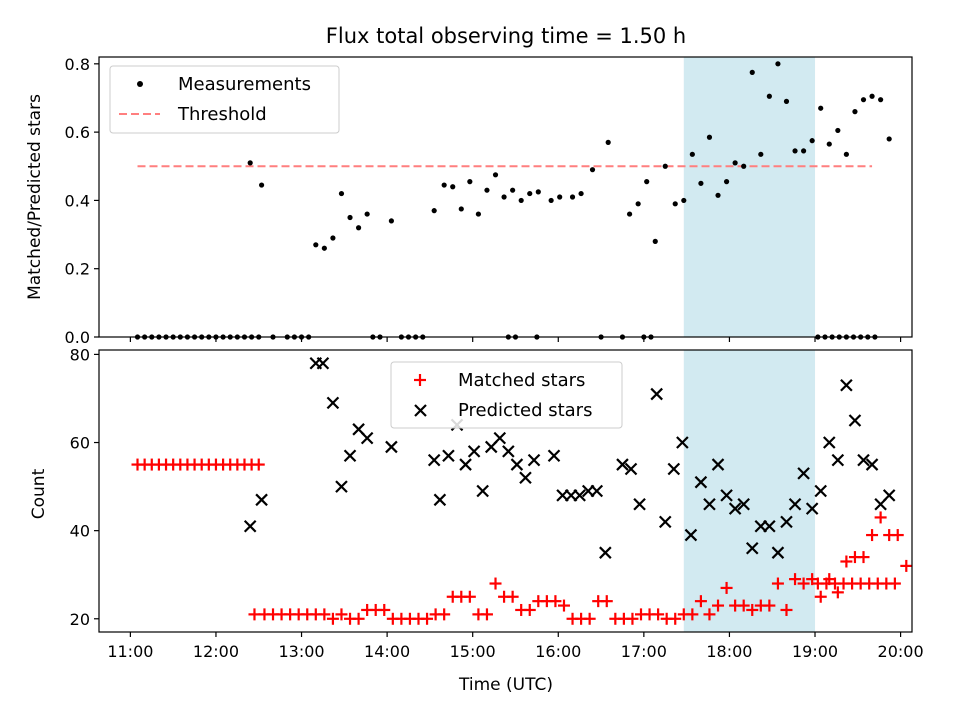  I want to click on legend-measurements-label: Measurements, so click(244, 84).